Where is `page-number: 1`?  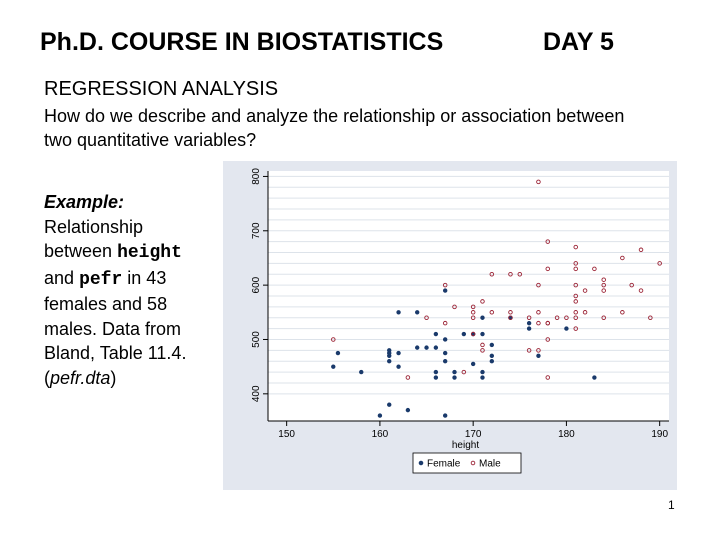 page-number: 1 is located at coordinates (671, 505).